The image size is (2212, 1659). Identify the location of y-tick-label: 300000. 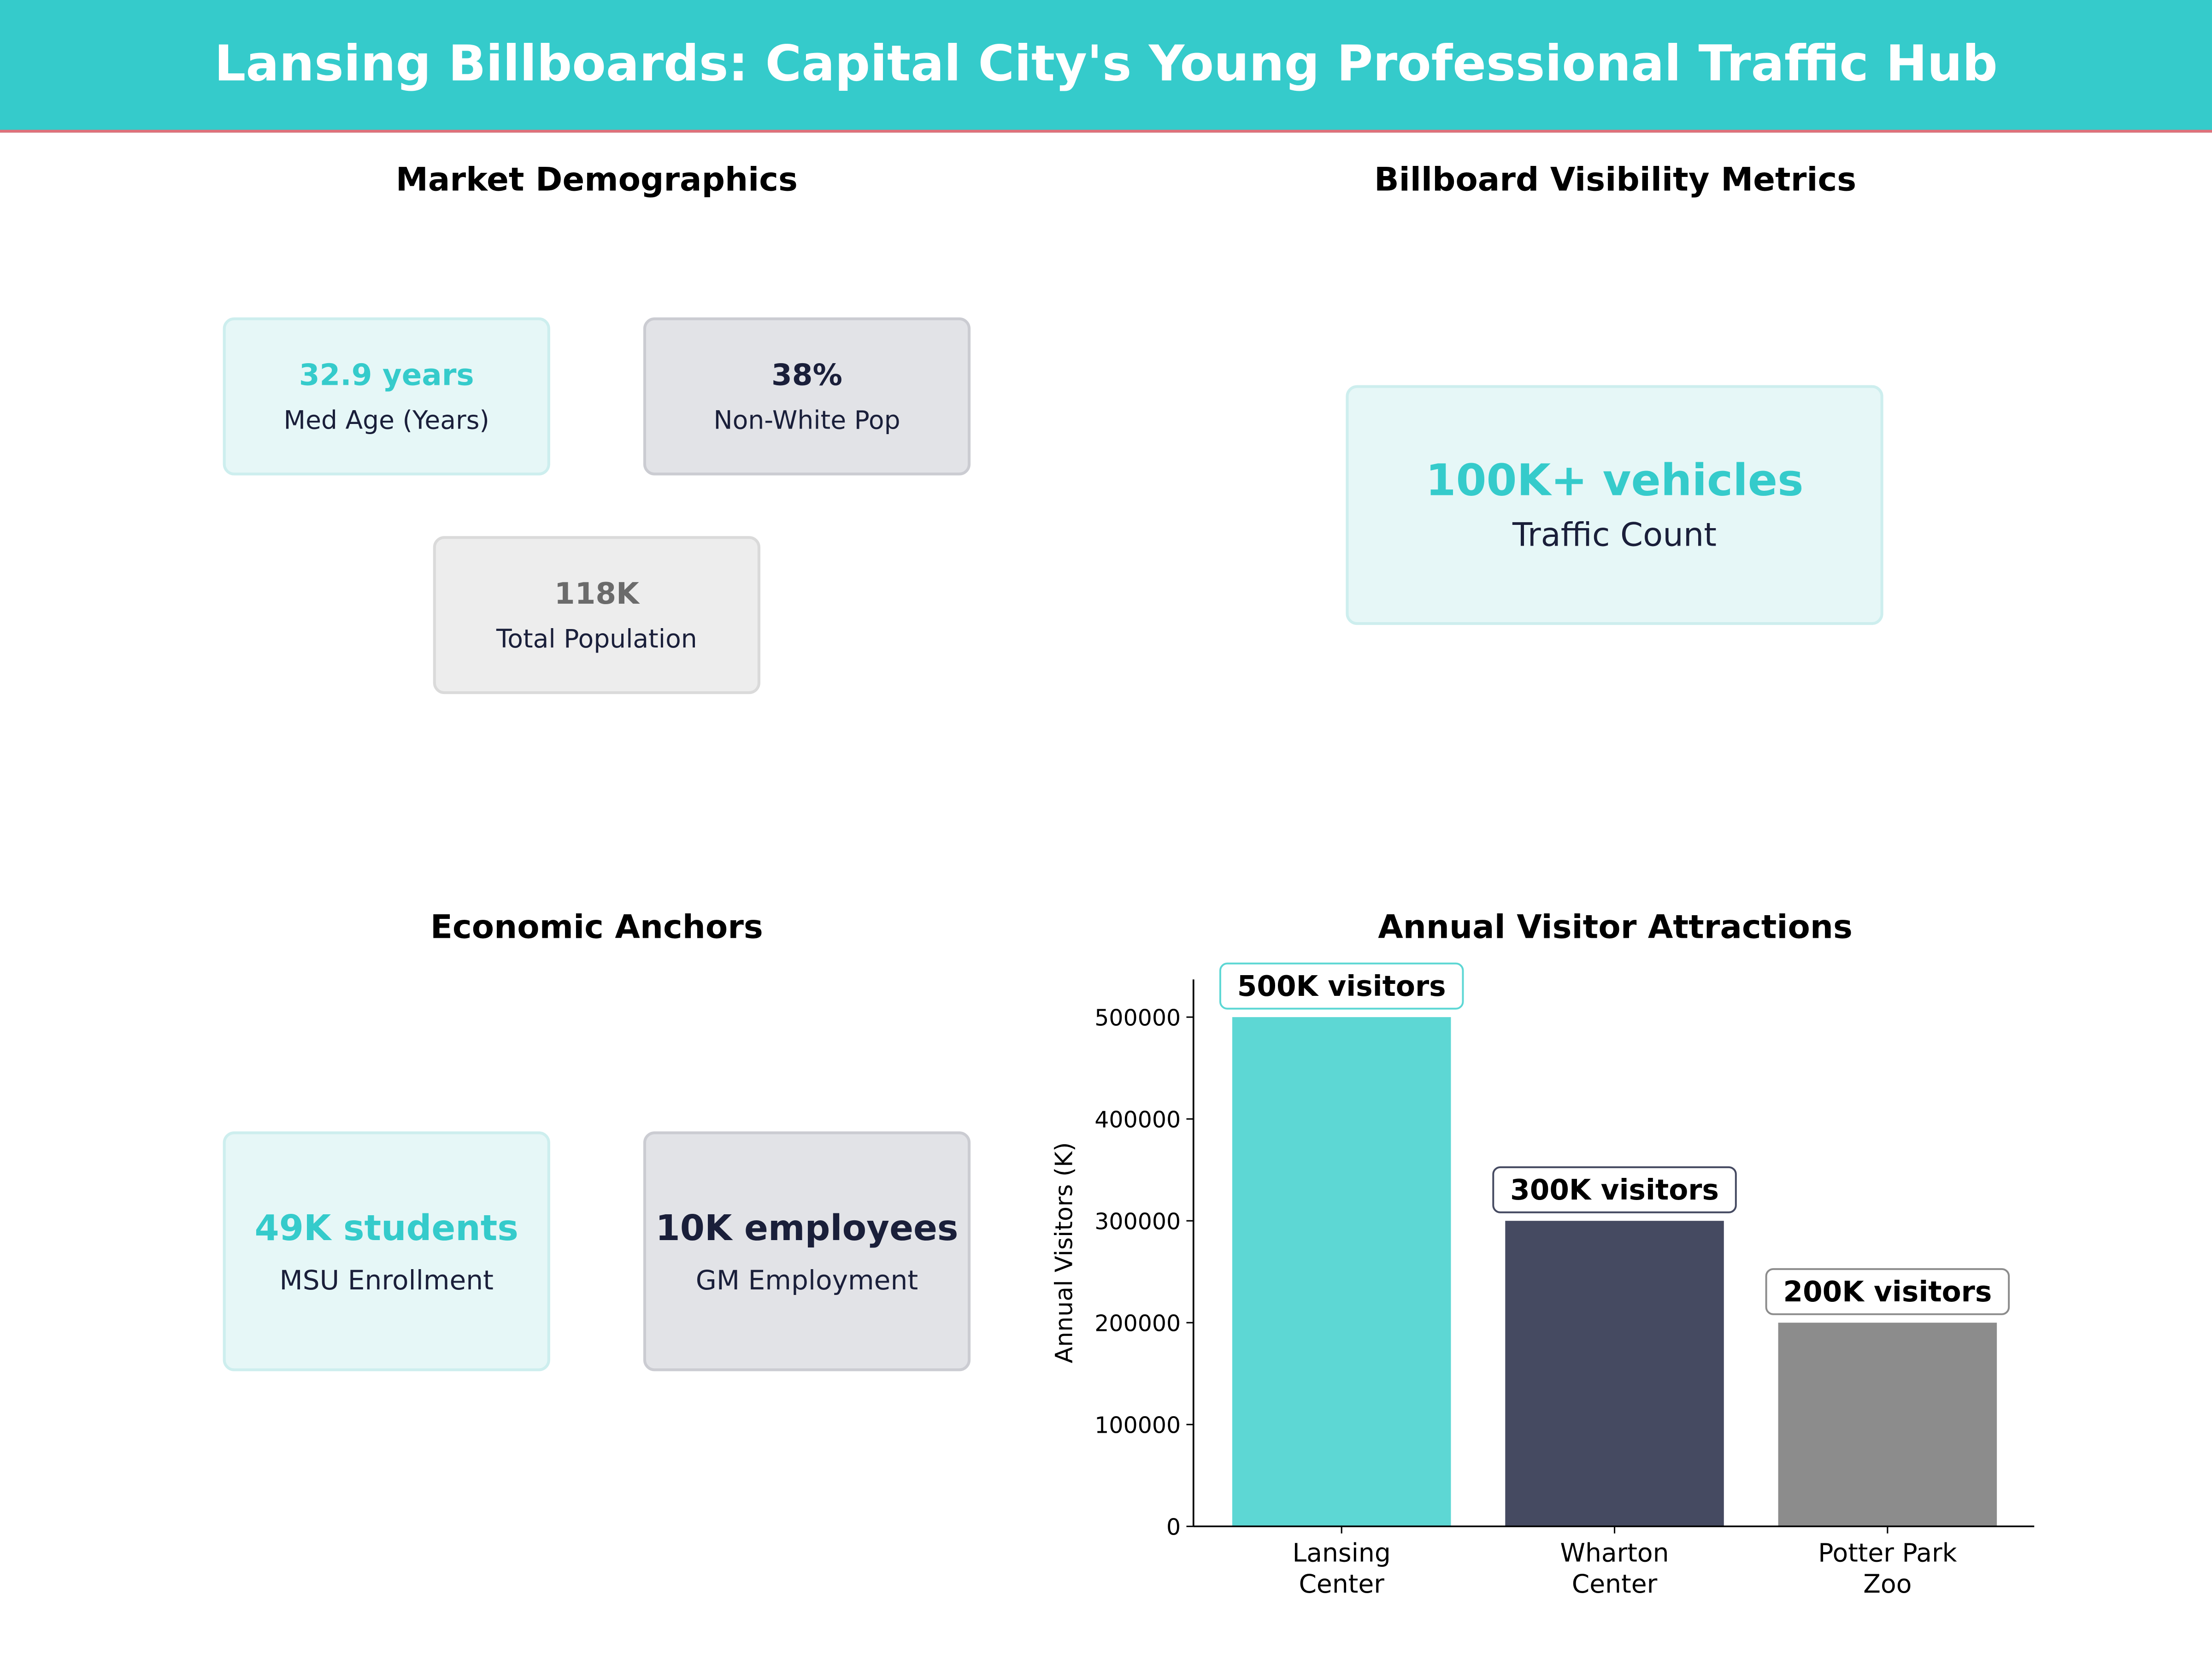
(1137, 1222).